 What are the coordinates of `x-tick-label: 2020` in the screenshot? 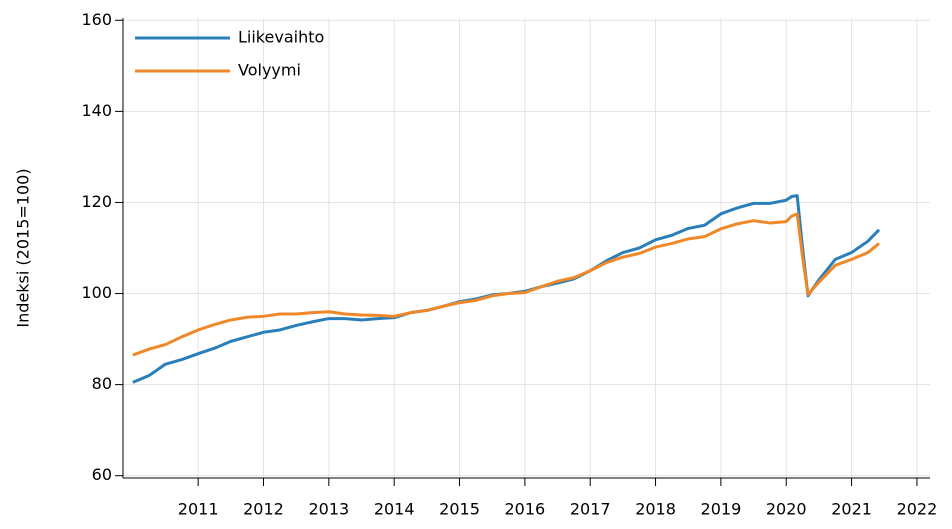 It's located at (786, 509).